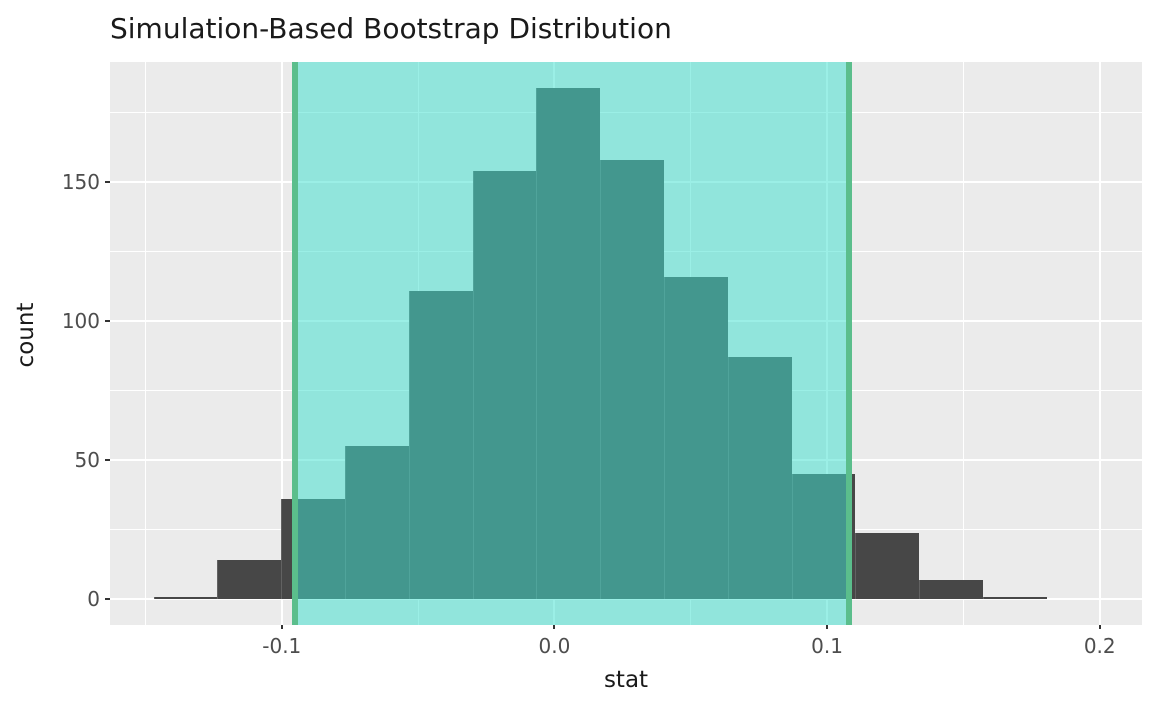 Image resolution: width=1152 pixels, height=711 pixels. Describe the element at coordinates (626, 680) in the screenshot. I see `x-axis-title: stat` at that location.